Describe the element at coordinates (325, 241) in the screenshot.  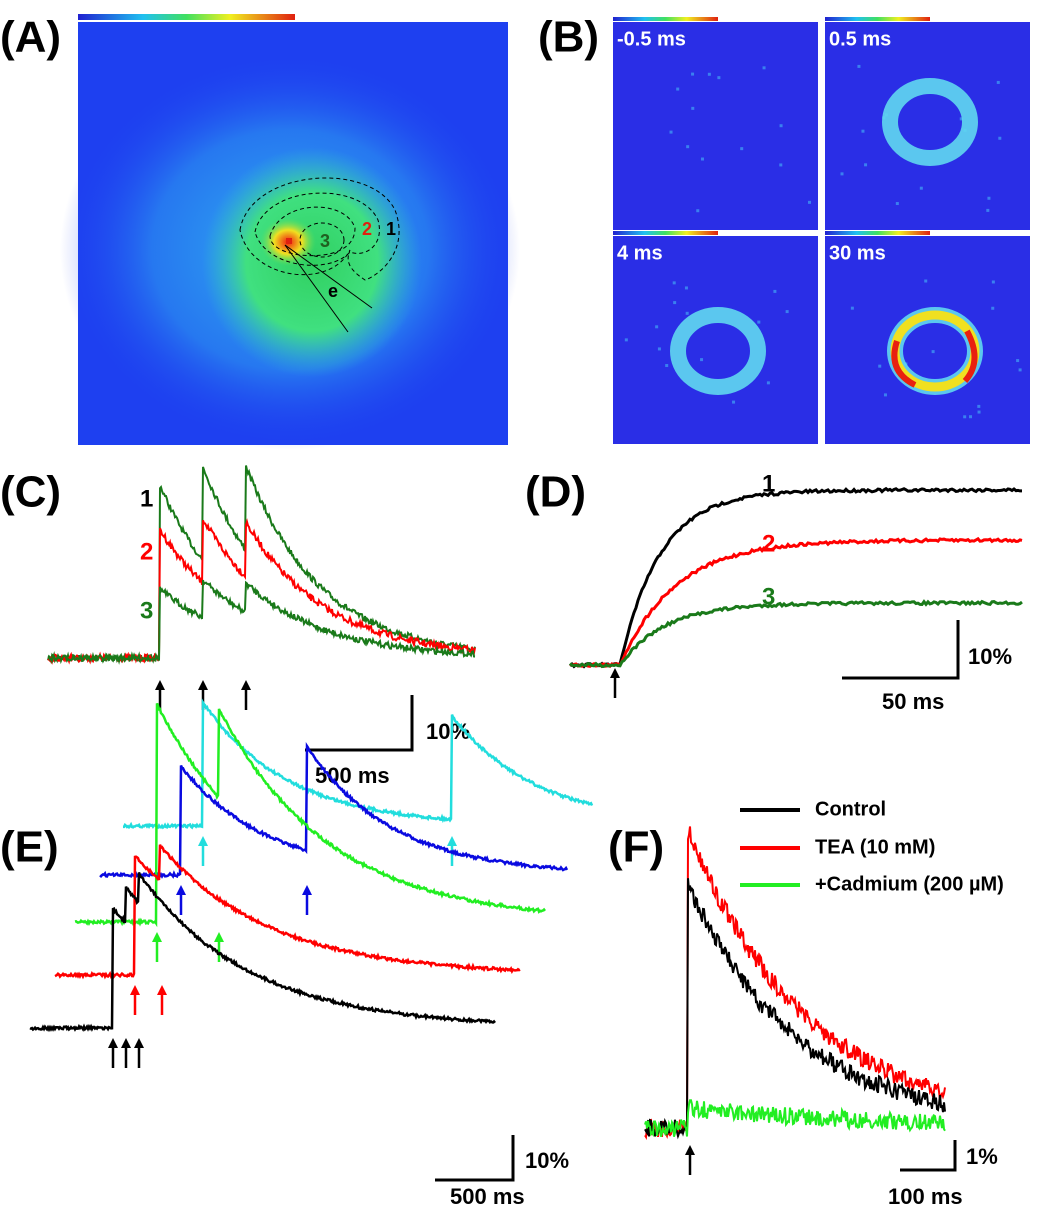
I see `region-label: 3` at that location.